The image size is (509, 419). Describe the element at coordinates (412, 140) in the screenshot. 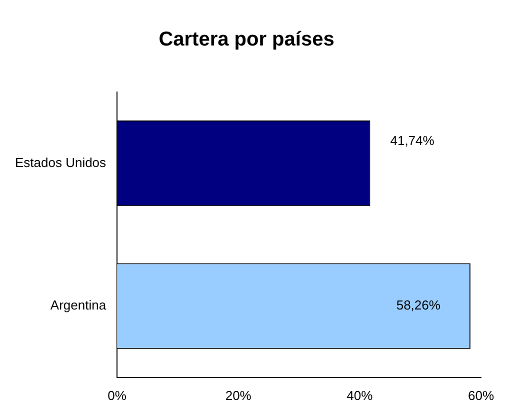

I see `data-label: 41,74%` at that location.